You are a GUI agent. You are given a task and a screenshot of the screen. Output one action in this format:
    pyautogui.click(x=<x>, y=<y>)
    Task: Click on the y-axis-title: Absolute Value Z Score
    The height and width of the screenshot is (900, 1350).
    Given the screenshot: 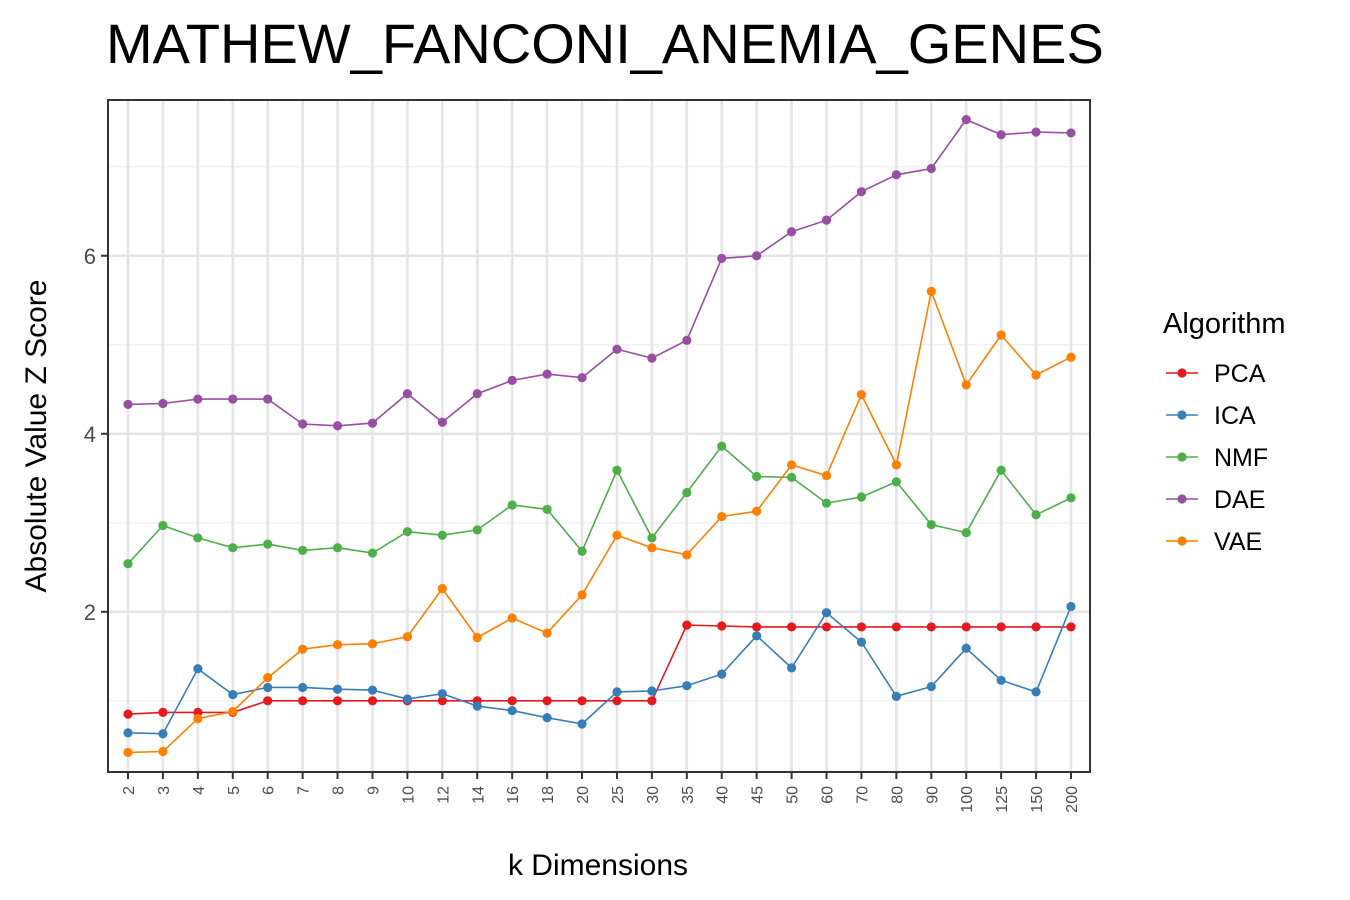 What is the action you would take?
    pyautogui.click(x=36, y=436)
    